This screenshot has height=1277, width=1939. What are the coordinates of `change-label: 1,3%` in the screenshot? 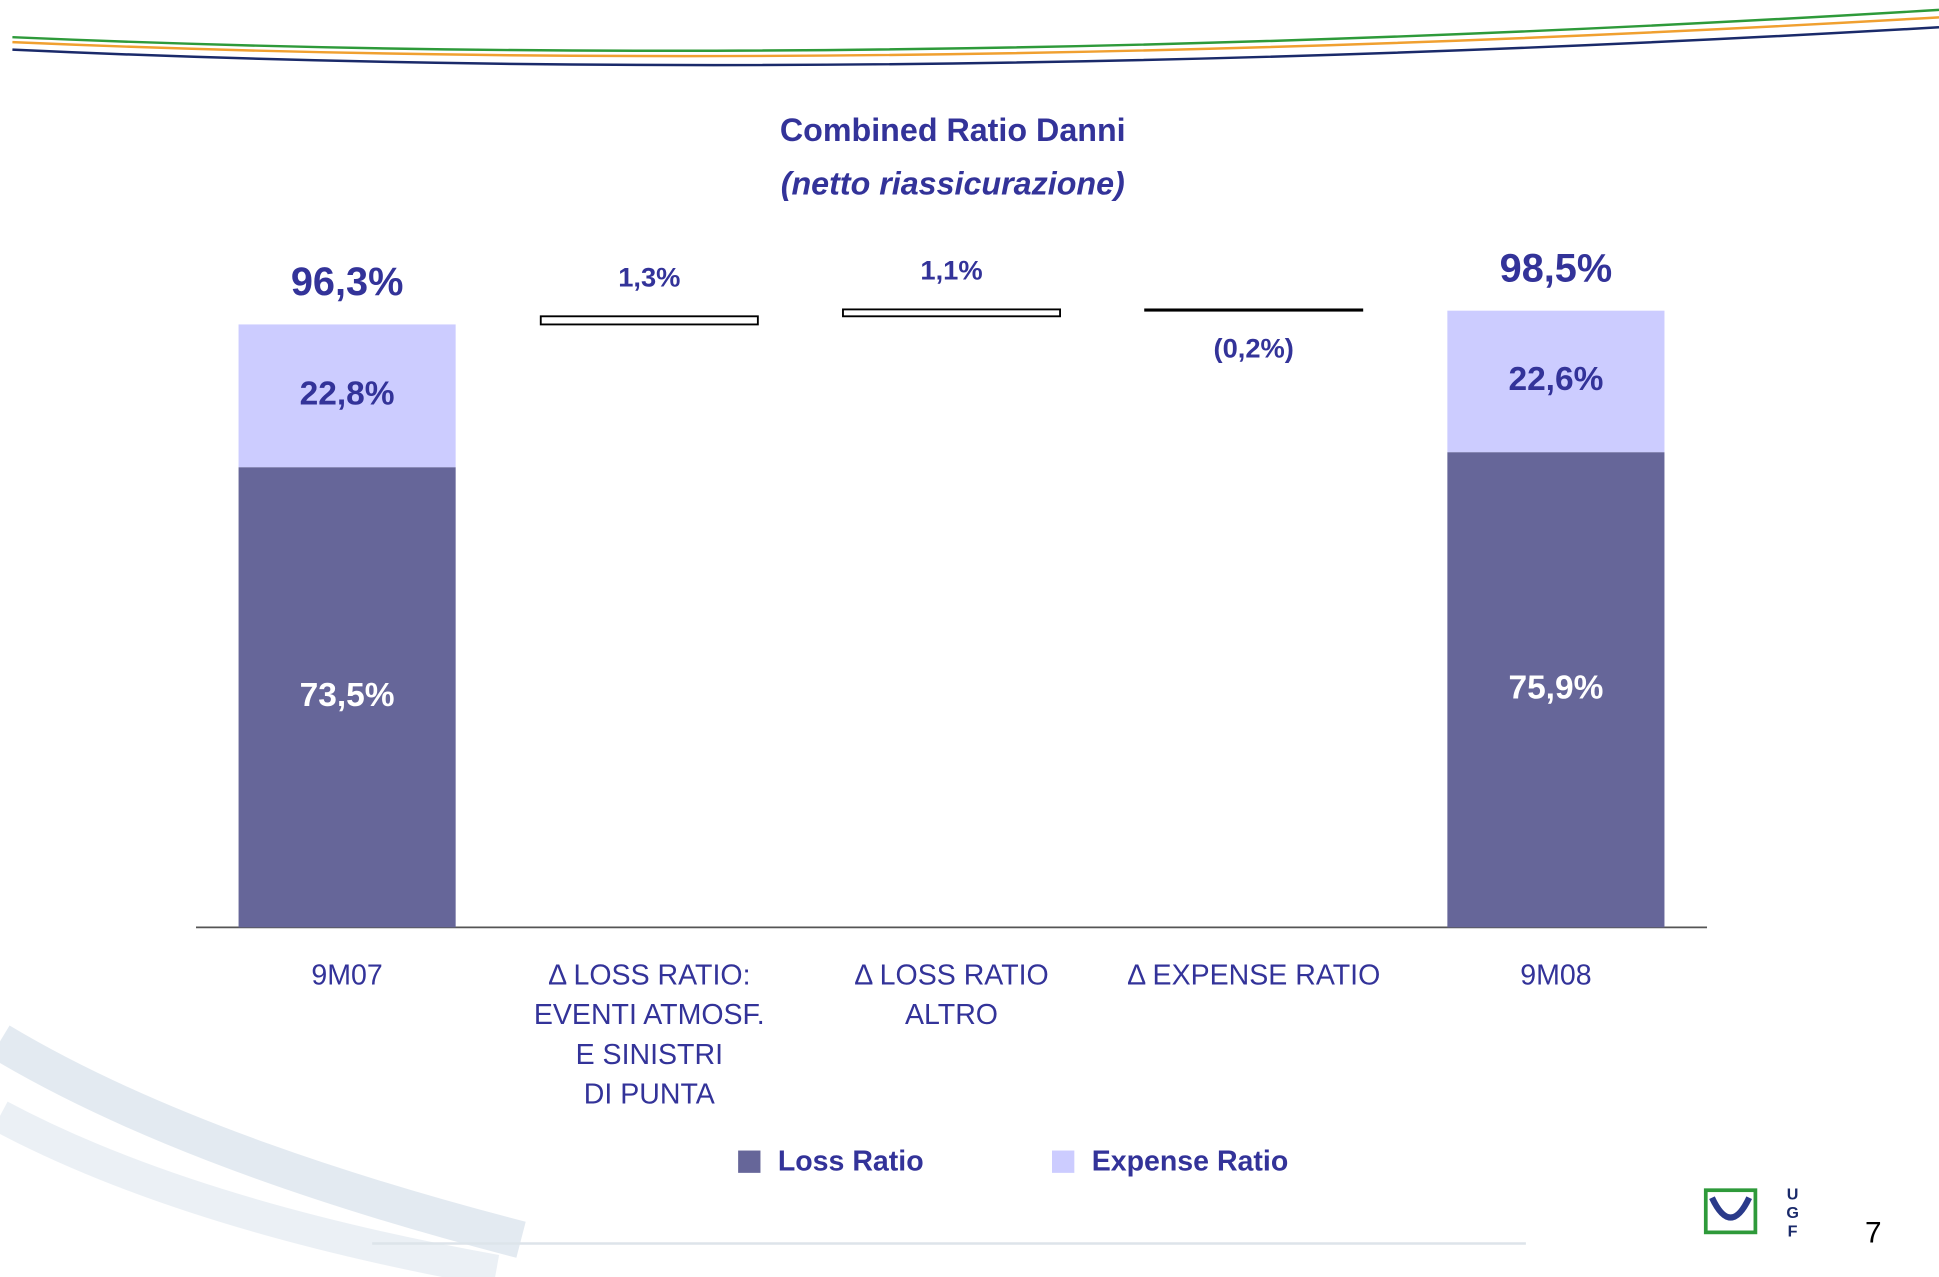 It's located at (649, 276).